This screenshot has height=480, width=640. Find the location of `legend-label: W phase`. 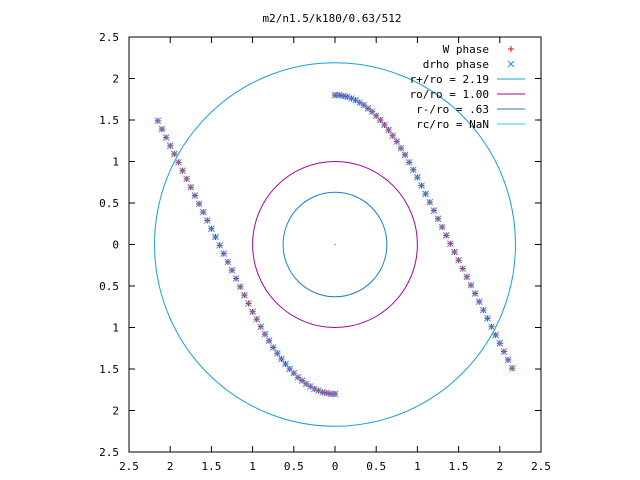

legend-label: W phase is located at coordinates (466, 49).